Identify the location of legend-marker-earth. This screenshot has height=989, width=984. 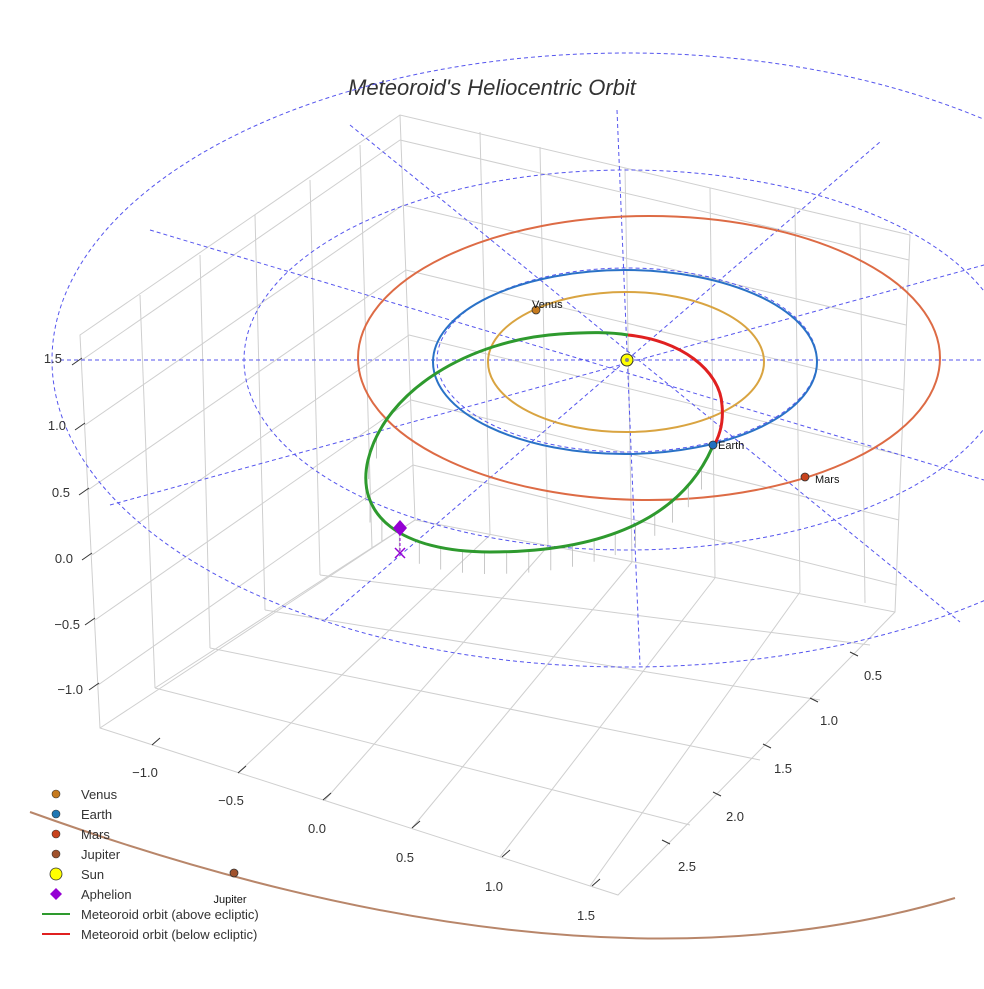
(56, 814).